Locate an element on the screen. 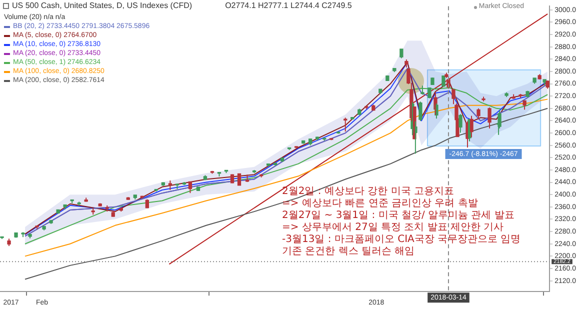  chart-subtitle: O2774.1 H2777.1 L2744.4 C2749.5 is located at coordinates (288, 5).